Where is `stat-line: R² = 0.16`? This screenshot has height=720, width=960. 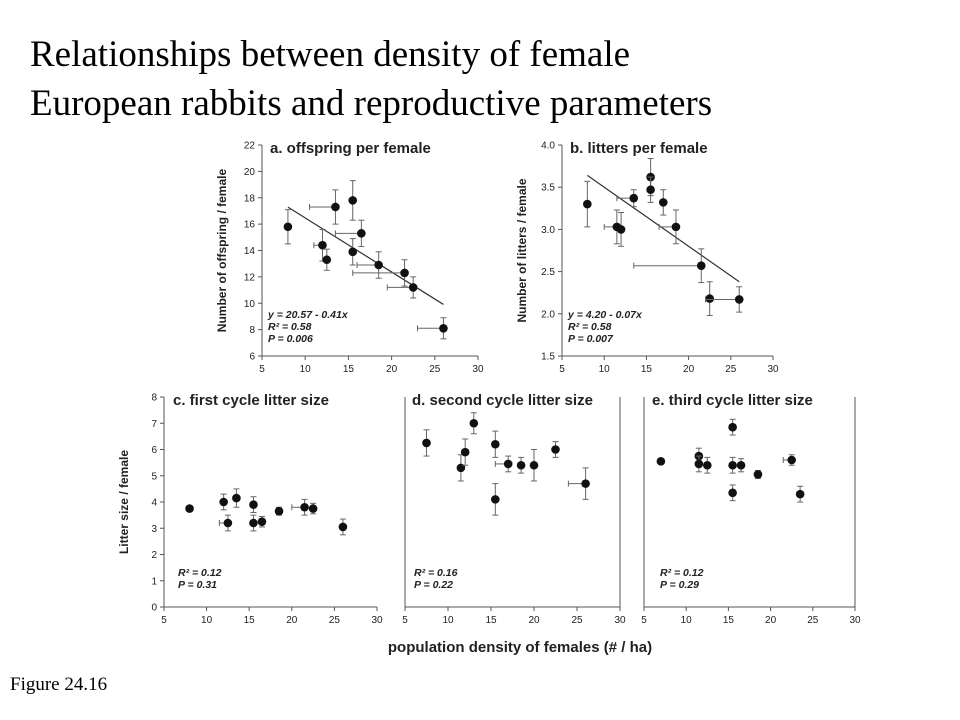 stat-line: R² = 0.16 is located at coordinates (436, 573).